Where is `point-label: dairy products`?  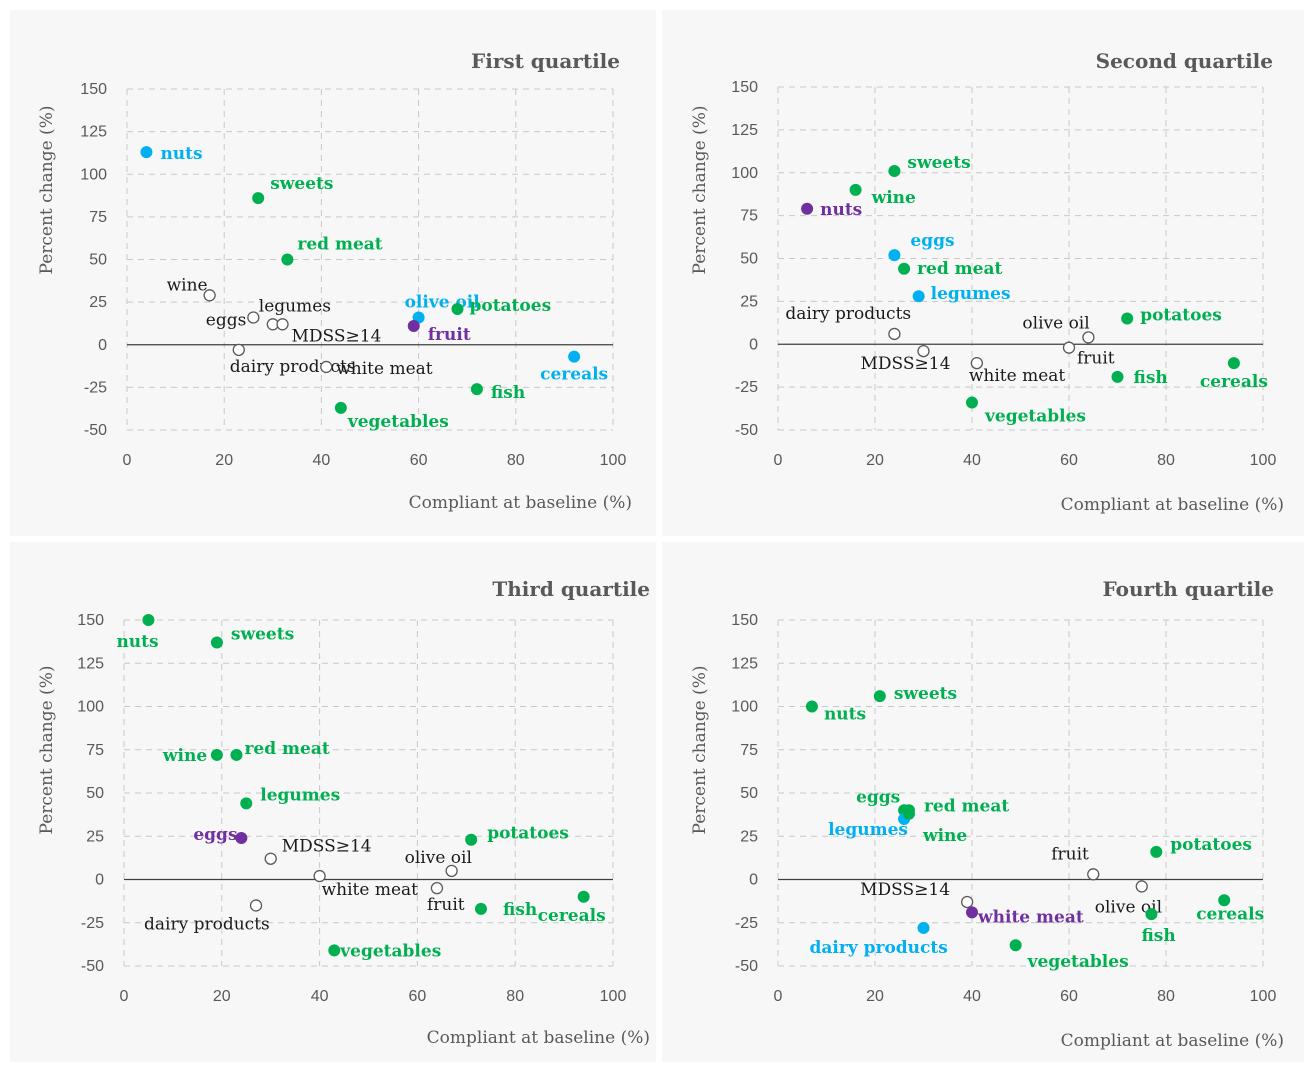
point-label: dairy products is located at coordinates (207, 924).